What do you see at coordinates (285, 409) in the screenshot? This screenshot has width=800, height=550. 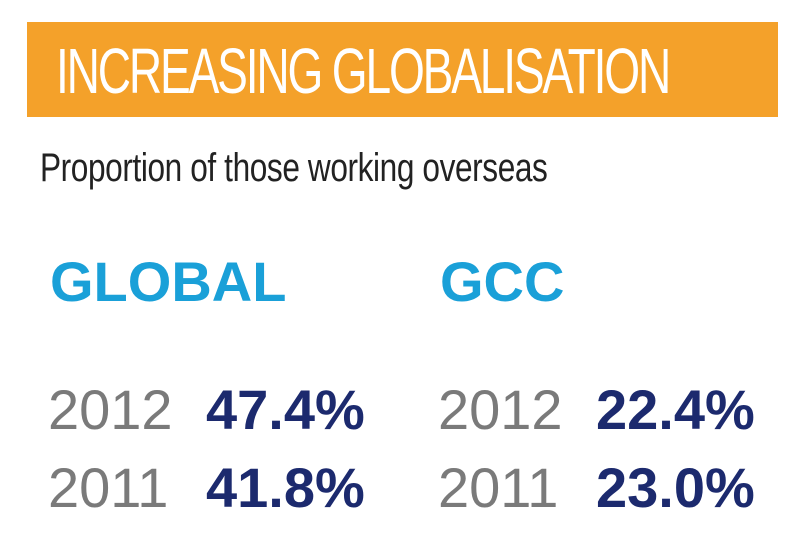 I see `stat-value: 47.4%` at bounding box center [285, 409].